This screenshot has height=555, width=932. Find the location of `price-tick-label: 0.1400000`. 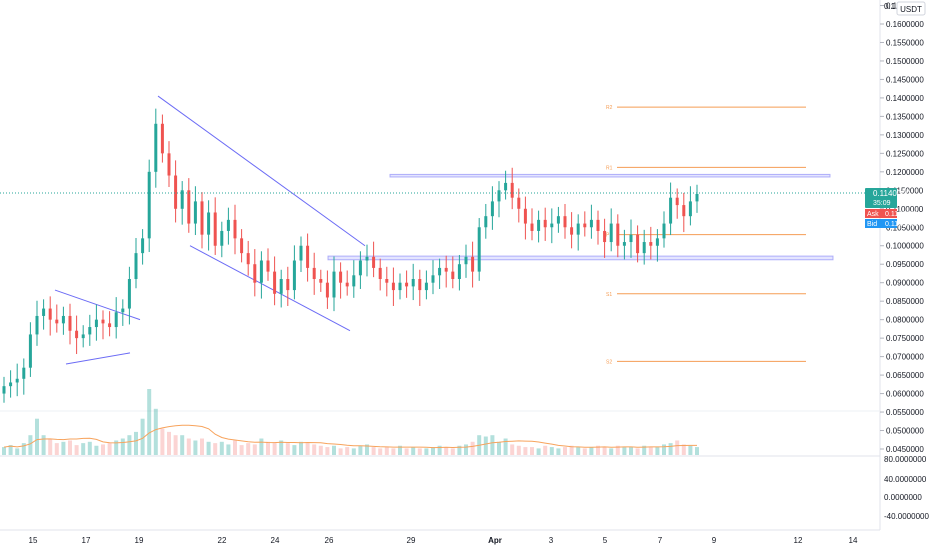

price-tick-label: 0.1400000 is located at coordinates (905, 98).